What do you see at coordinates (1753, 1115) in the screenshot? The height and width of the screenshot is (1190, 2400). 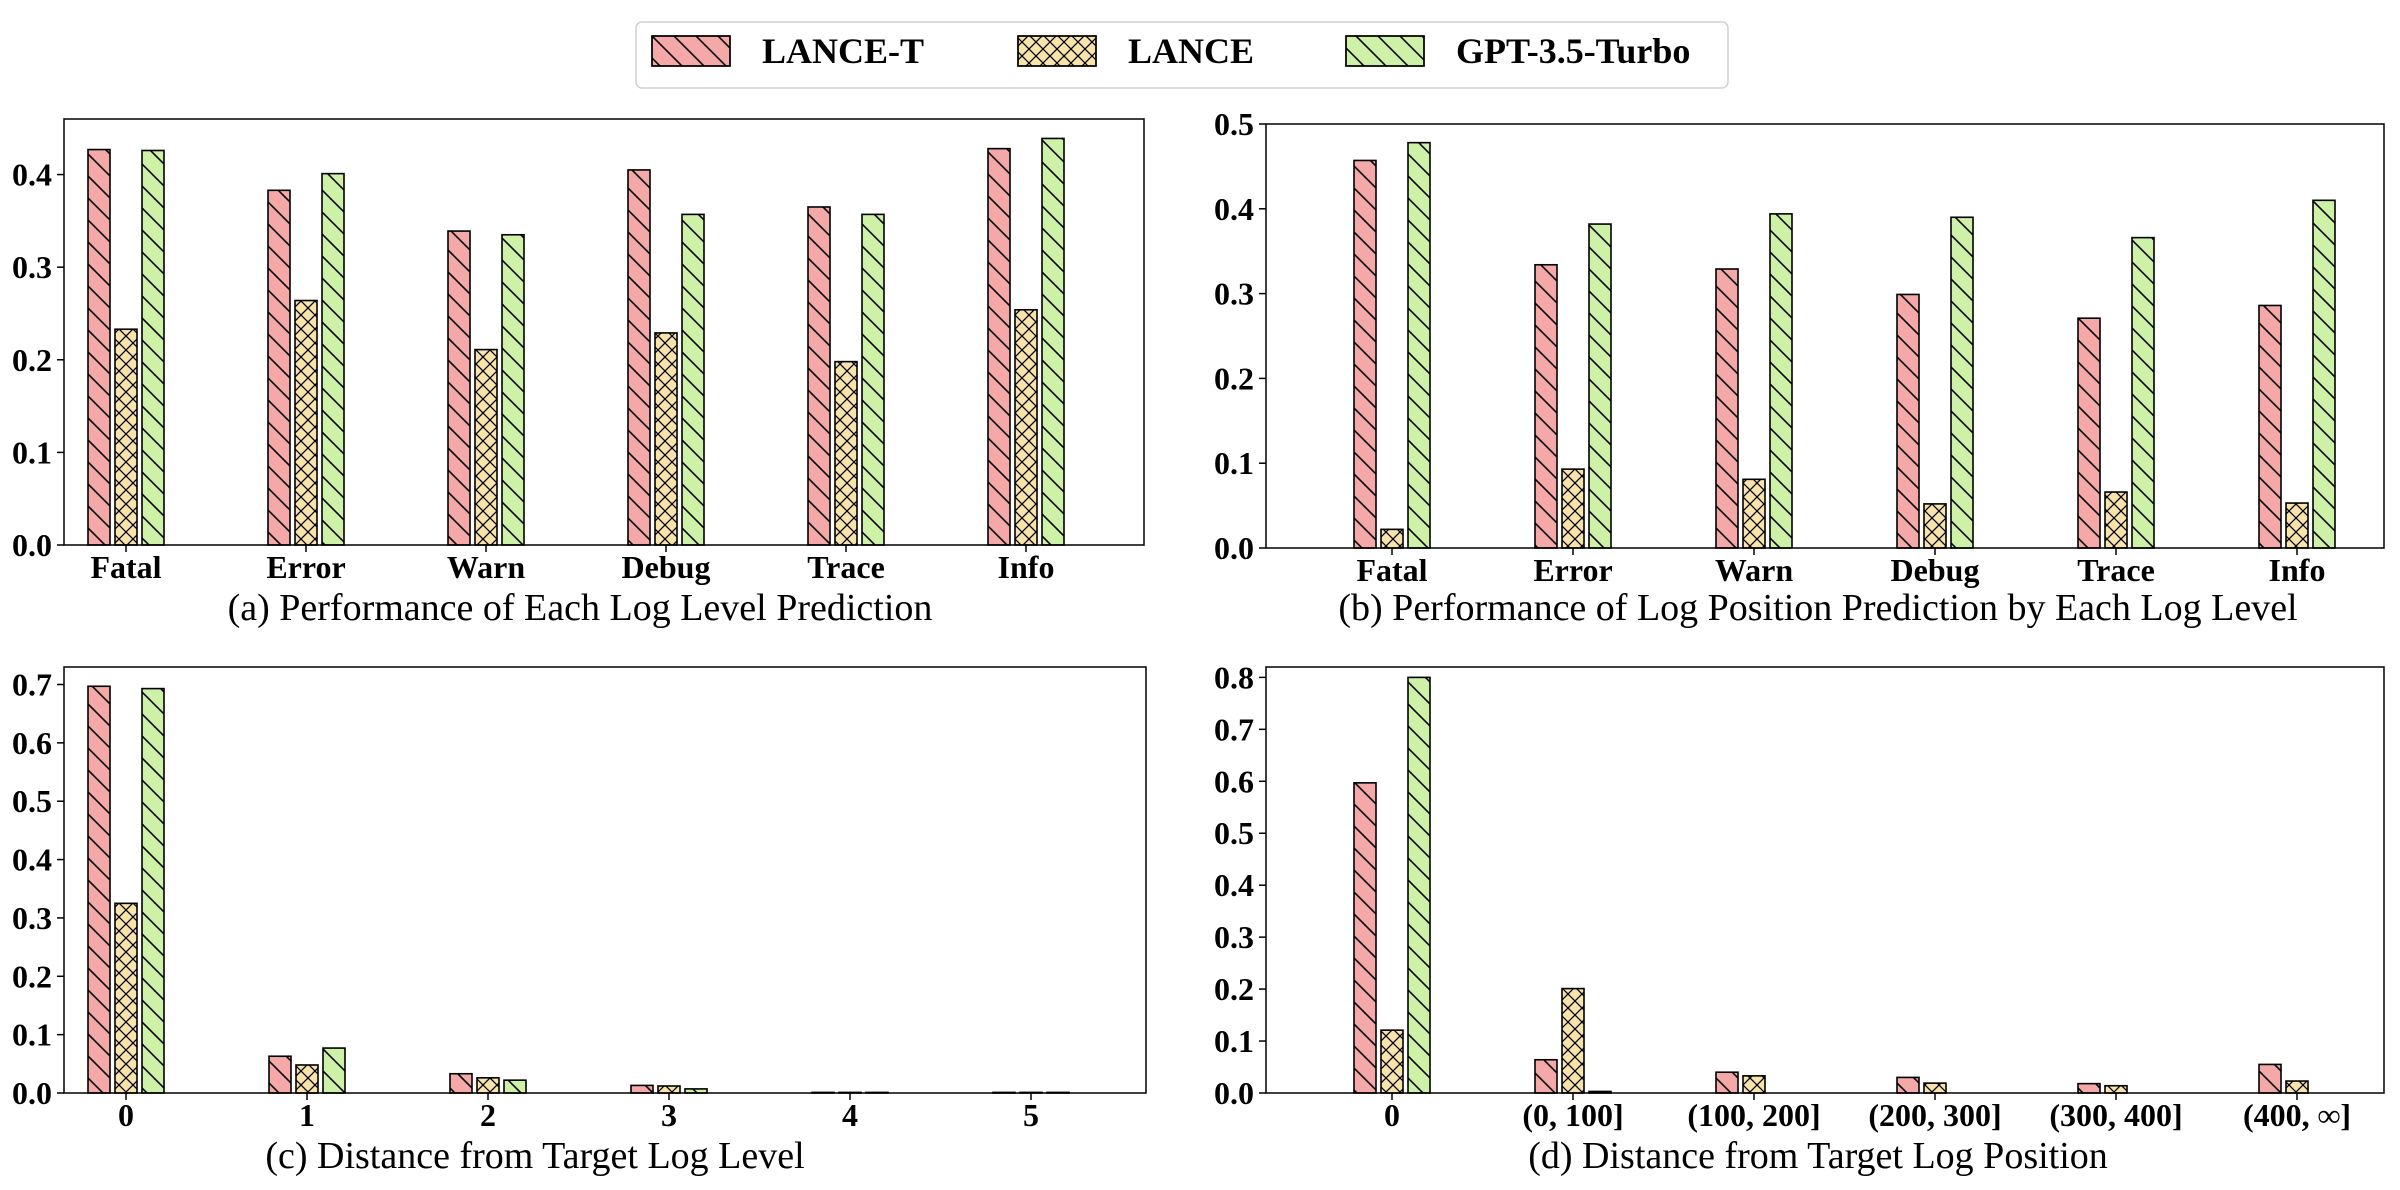 I see `x-tick-label-d-100-200: (100, 200]` at bounding box center [1753, 1115].